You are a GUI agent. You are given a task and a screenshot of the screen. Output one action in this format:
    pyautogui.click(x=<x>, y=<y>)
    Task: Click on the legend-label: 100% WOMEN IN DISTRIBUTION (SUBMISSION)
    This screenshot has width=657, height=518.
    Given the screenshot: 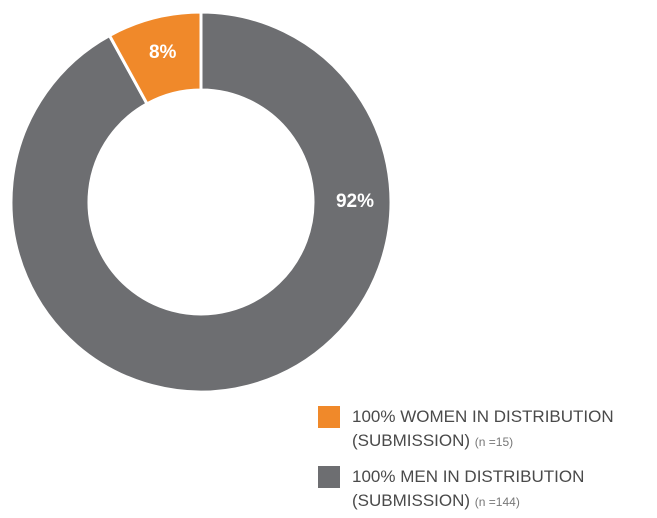 What is the action you would take?
    pyautogui.click(x=483, y=428)
    